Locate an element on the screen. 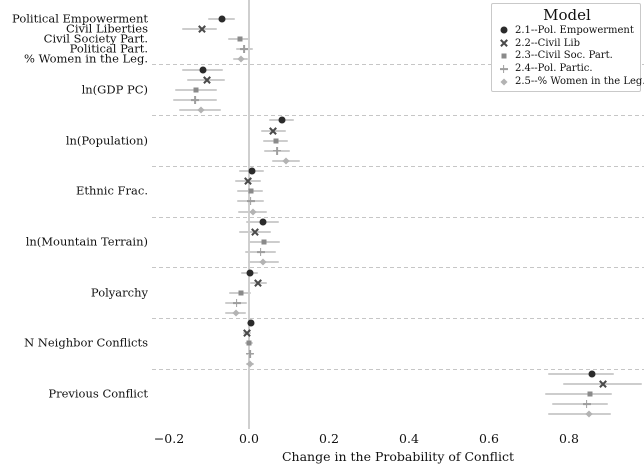 The height and width of the screenshot is (476, 644). legend-entry-label: 2.2--Civil Lib is located at coordinates (547, 43).